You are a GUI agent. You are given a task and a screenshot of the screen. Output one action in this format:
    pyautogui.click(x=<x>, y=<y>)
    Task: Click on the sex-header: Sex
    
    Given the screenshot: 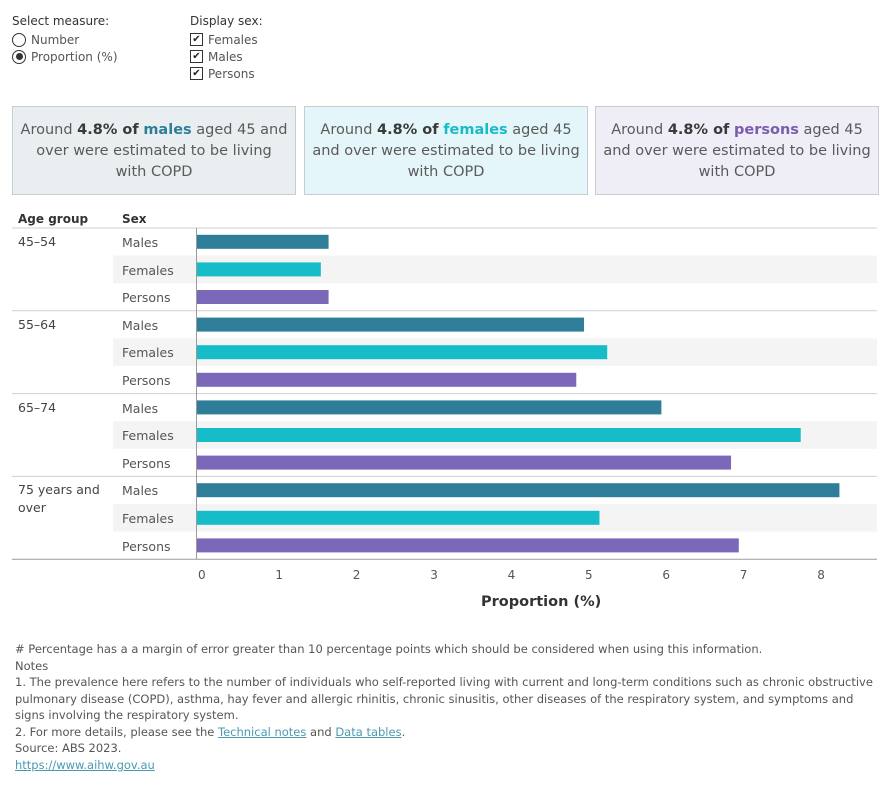 What is the action you would take?
    pyautogui.click(x=134, y=219)
    